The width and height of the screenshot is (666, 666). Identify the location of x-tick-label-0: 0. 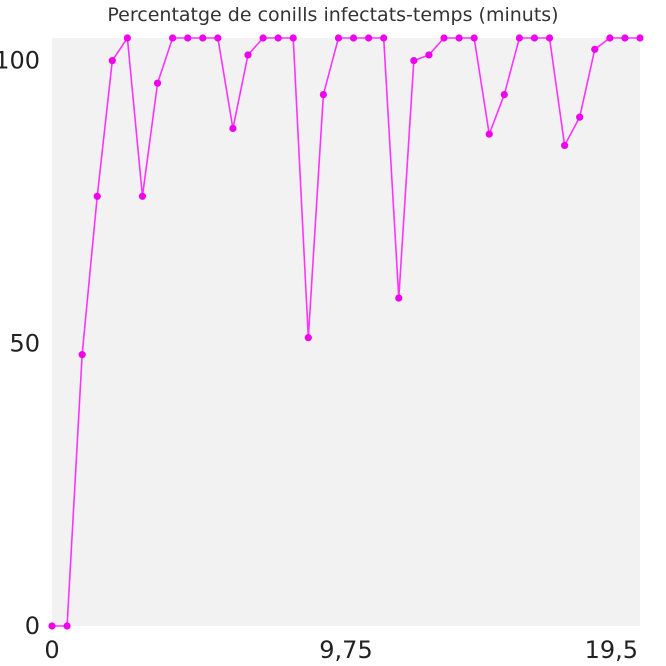
(51, 650).